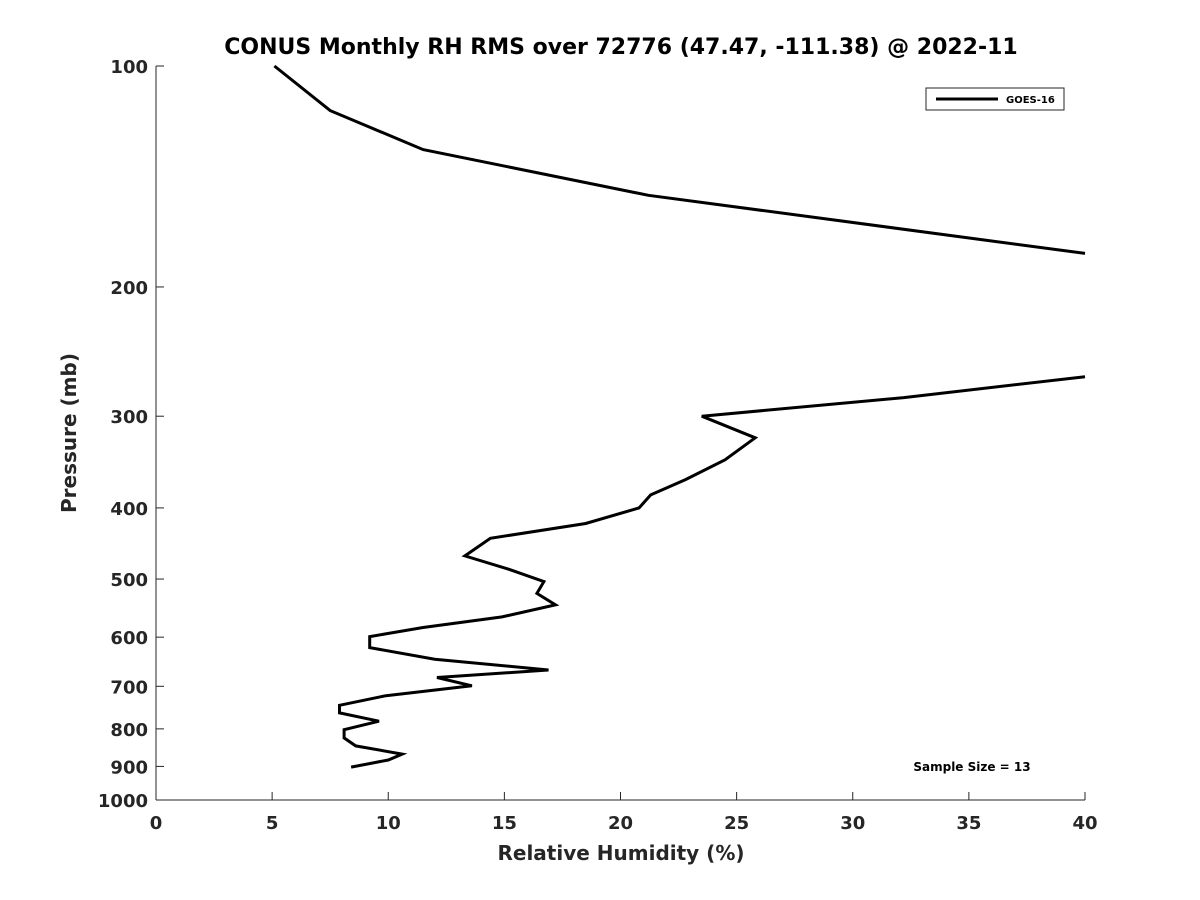  What do you see at coordinates (123, 801) in the screenshot?
I see `y-tick-label: 1000` at bounding box center [123, 801].